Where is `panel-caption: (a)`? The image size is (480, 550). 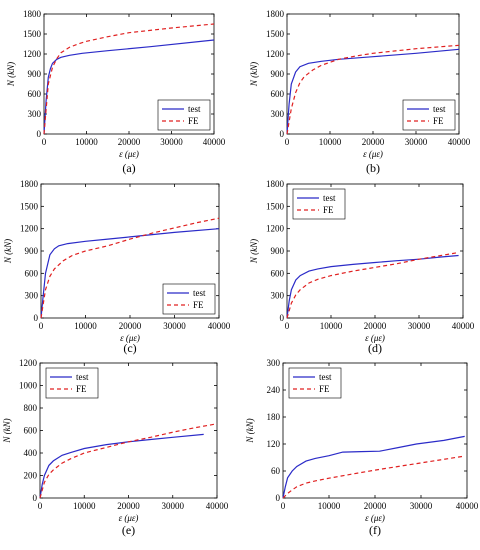 panel-caption: (a) is located at coordinates (128, 168).